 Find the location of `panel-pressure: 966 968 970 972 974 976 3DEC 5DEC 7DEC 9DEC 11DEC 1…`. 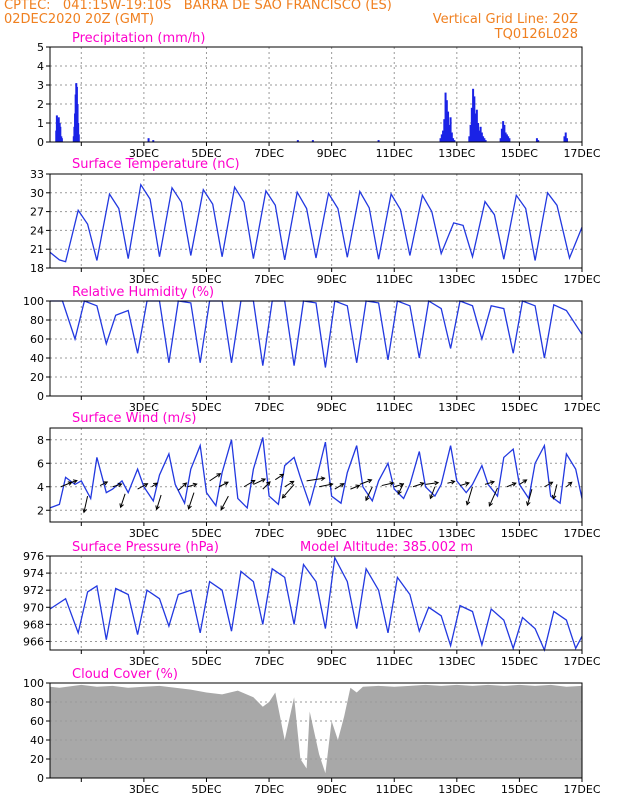

panel-pressure: 966 968 970 972 974 976 3DEC 5DEC 7DEC 9DEC 11DEC 1… is located at coordinates (312, 604).